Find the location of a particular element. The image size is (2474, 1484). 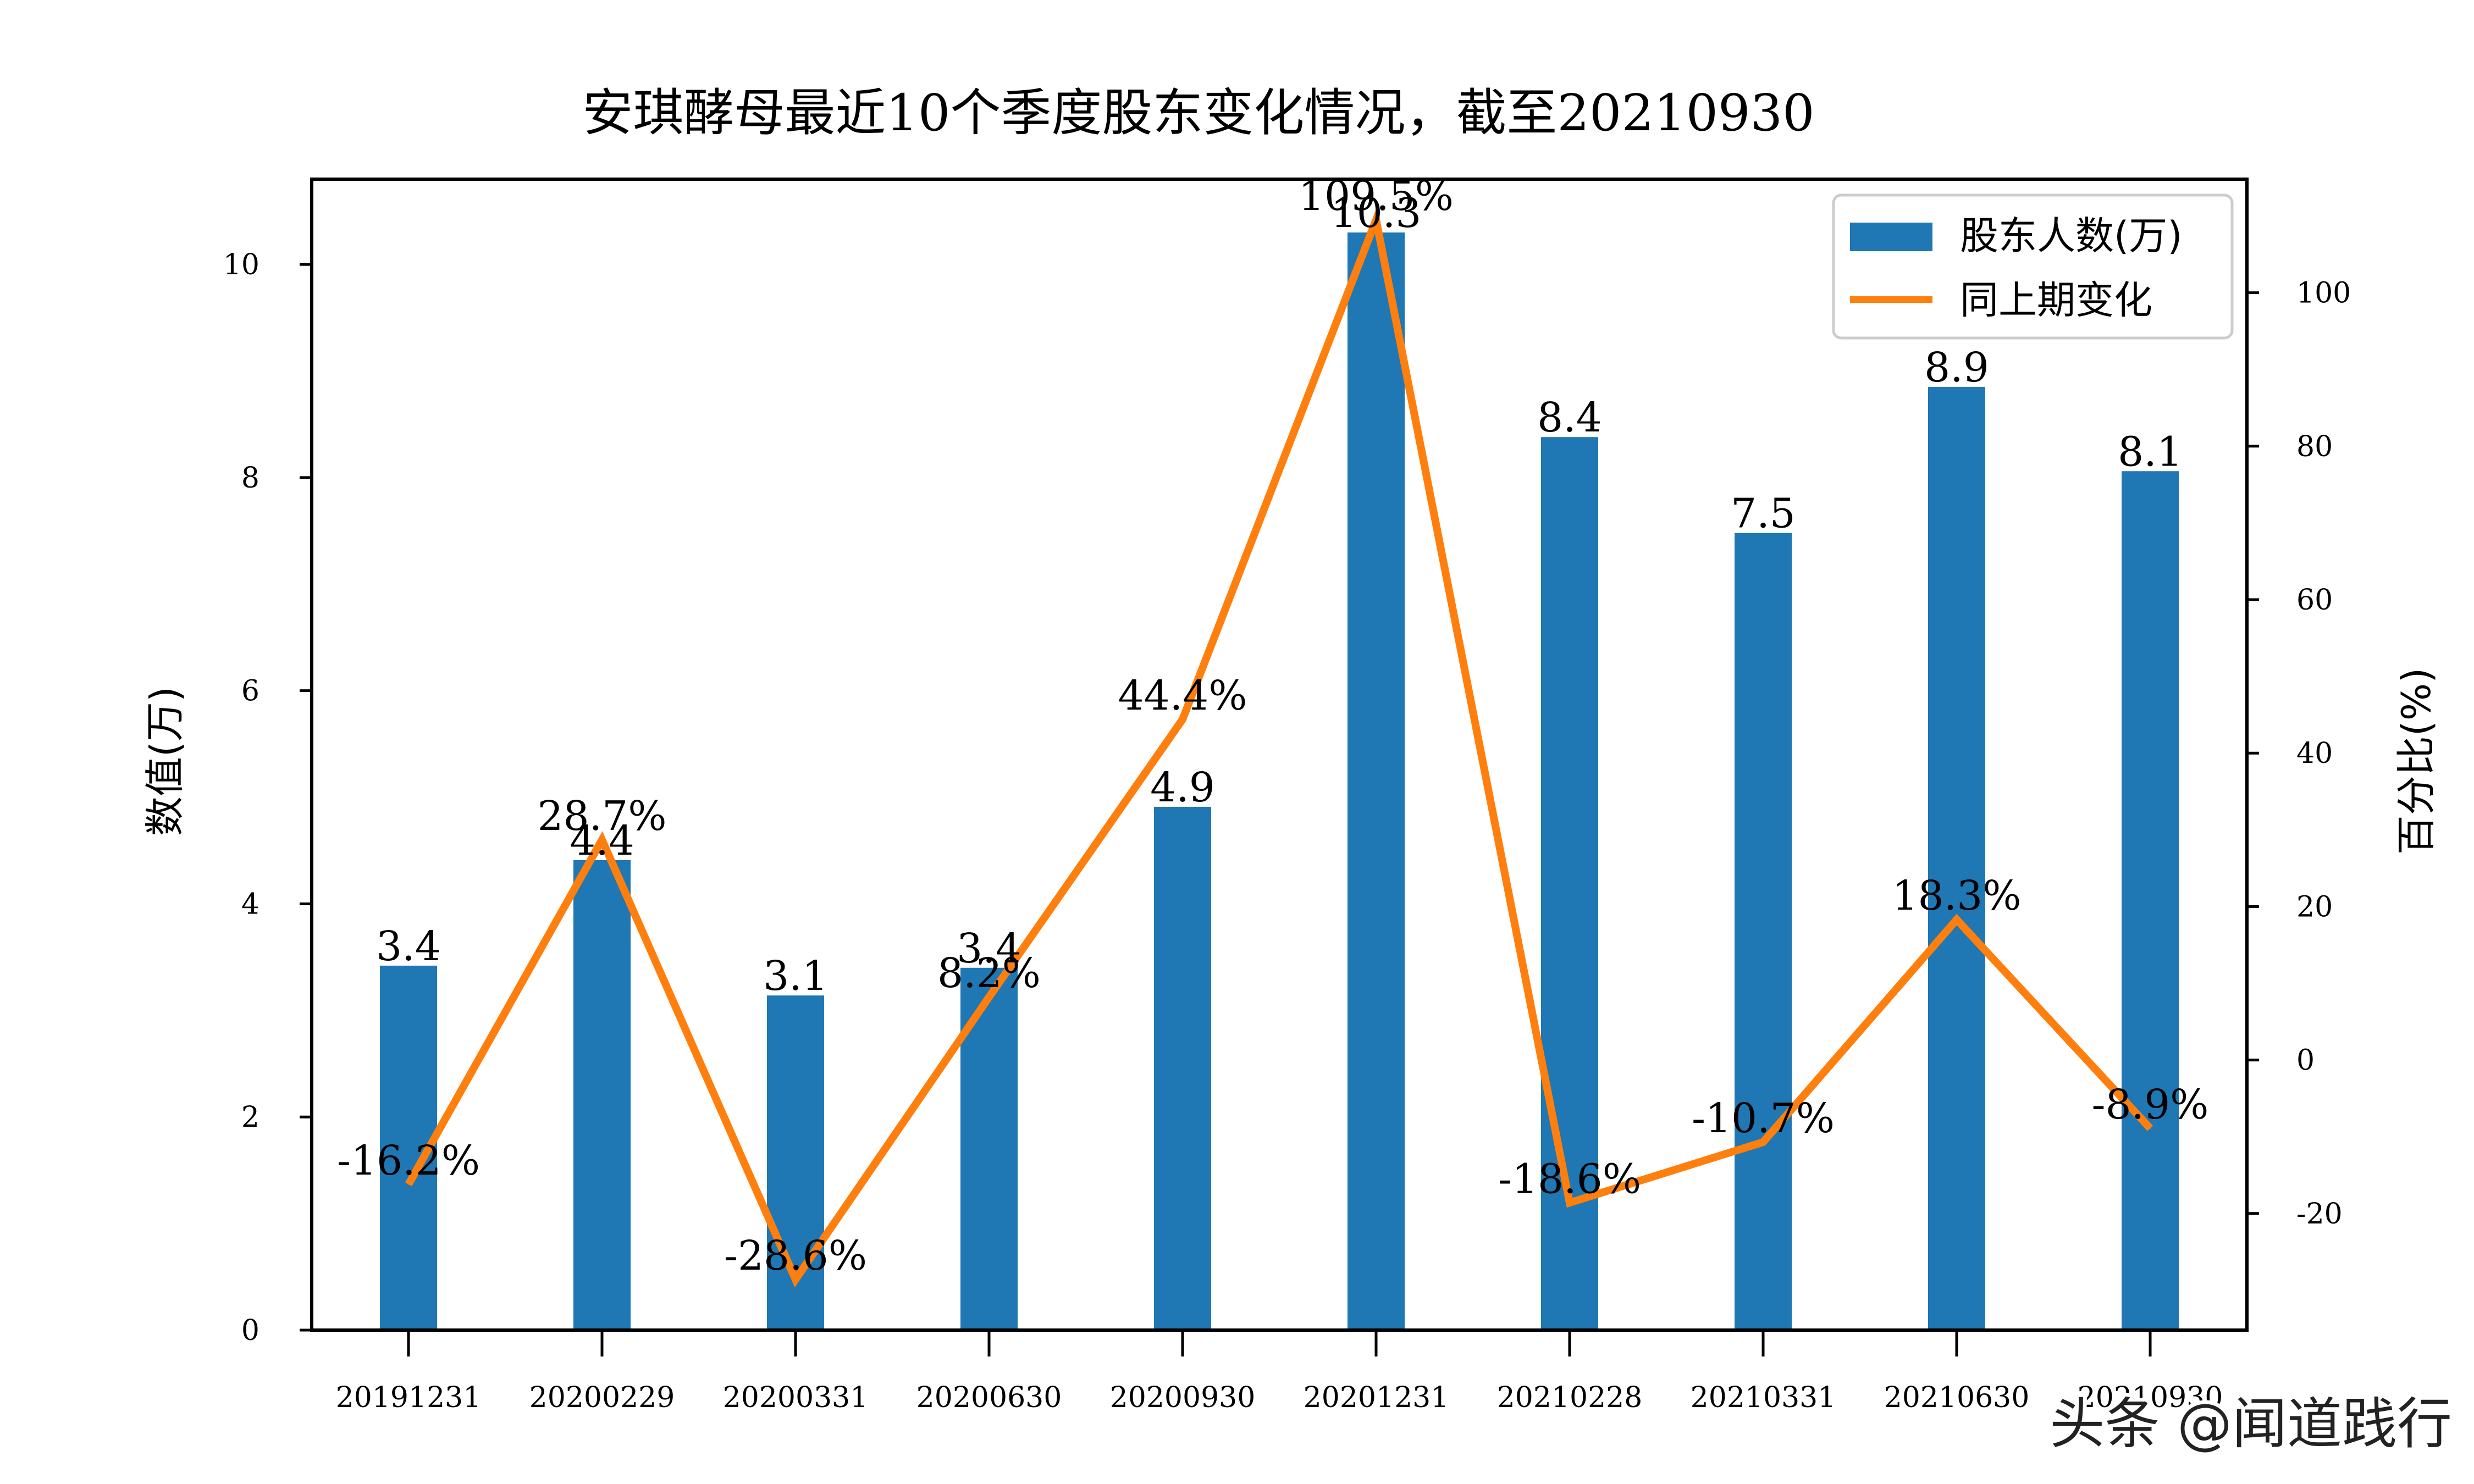

x-tick-label: 20210331 is located at coordinates (1764, 1397).